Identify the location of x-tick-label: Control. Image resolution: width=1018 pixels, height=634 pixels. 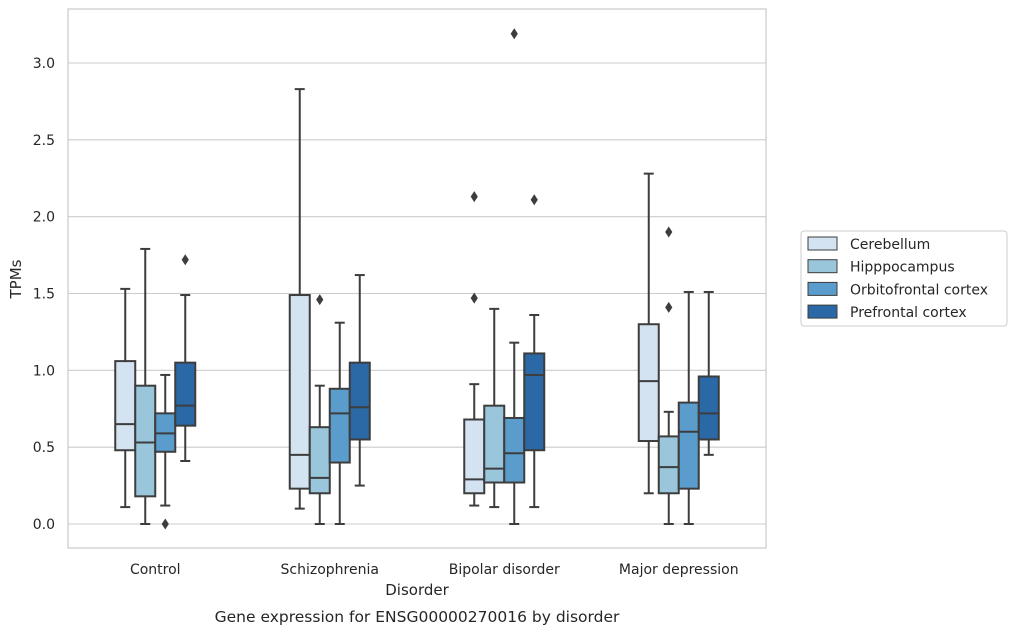
(155, 570).